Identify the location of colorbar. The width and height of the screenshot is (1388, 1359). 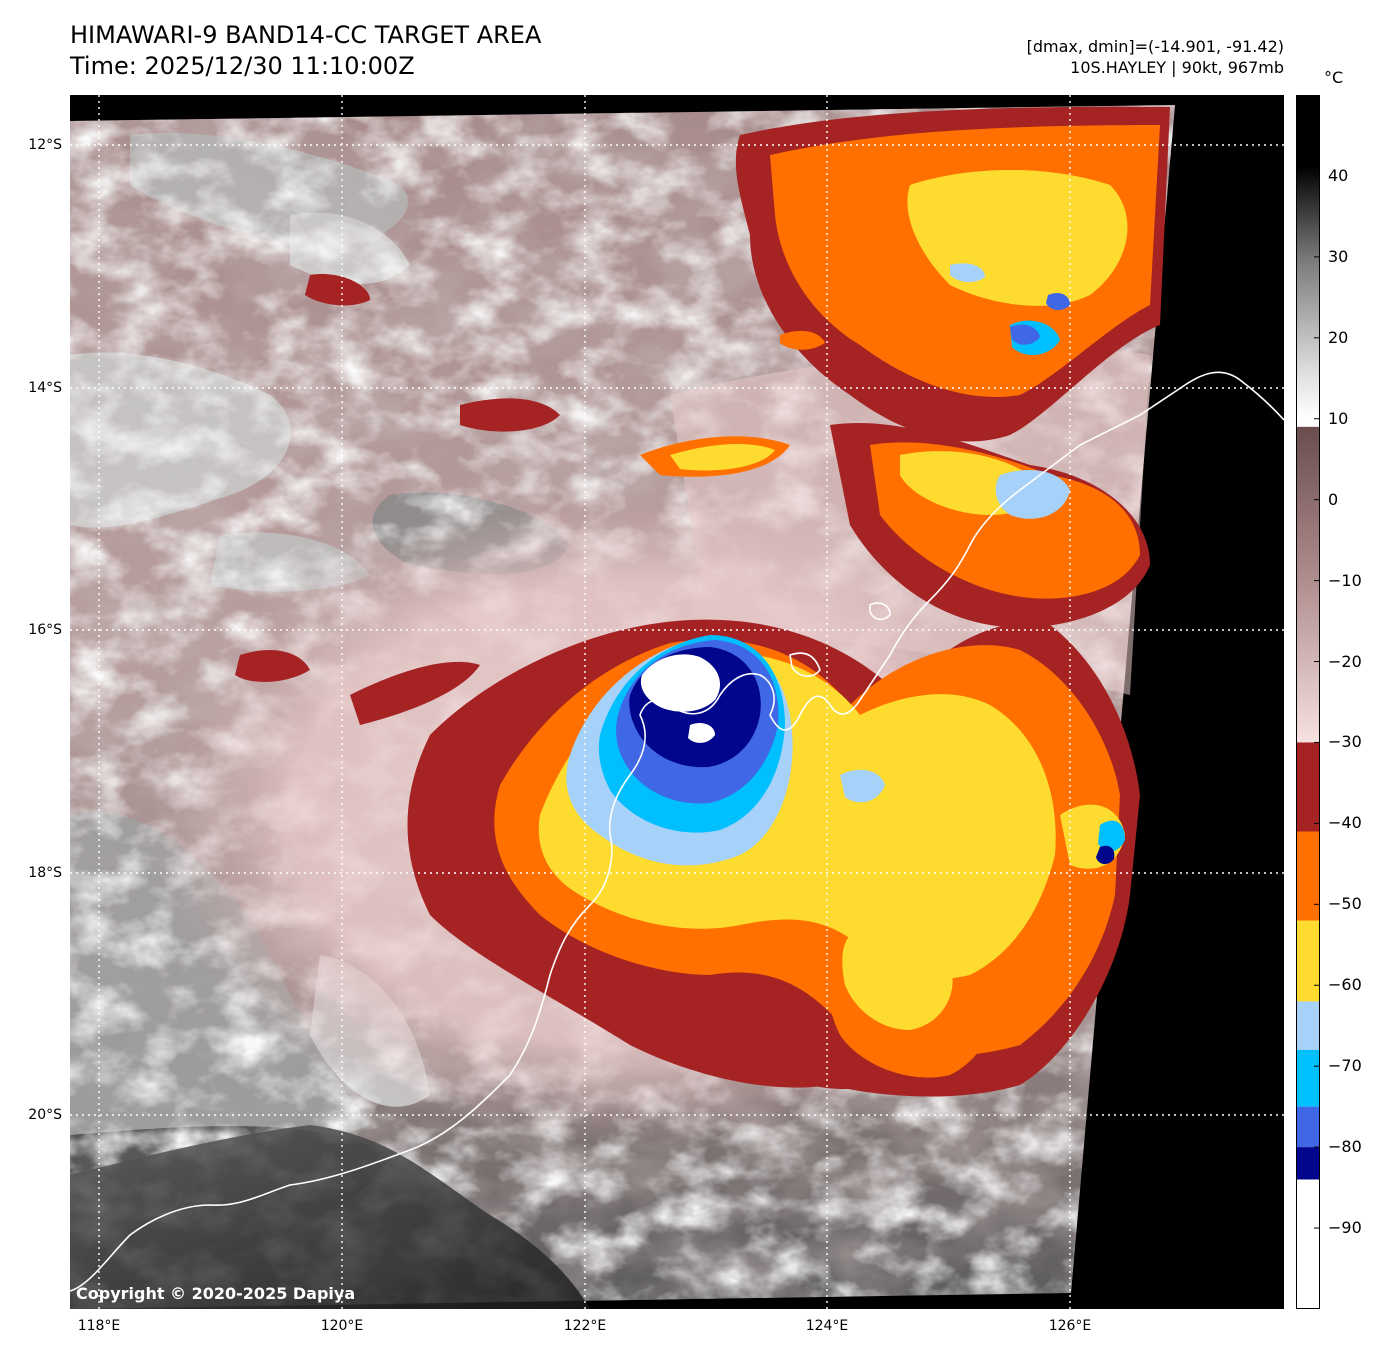
(1308, 702).